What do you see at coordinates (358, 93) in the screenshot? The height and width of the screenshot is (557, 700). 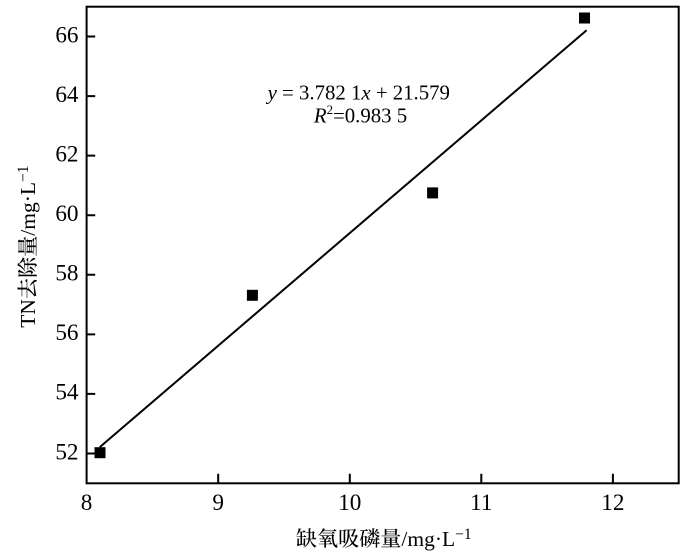 I see `svg-text: y = 3.782 1x + 21.579` at bounding box center [358, 93].